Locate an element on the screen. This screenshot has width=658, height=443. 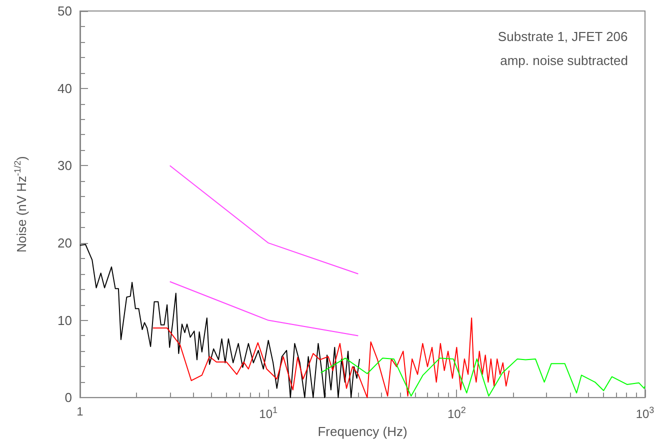
y-tick-label: 0 is located at coordinates (68, 398).